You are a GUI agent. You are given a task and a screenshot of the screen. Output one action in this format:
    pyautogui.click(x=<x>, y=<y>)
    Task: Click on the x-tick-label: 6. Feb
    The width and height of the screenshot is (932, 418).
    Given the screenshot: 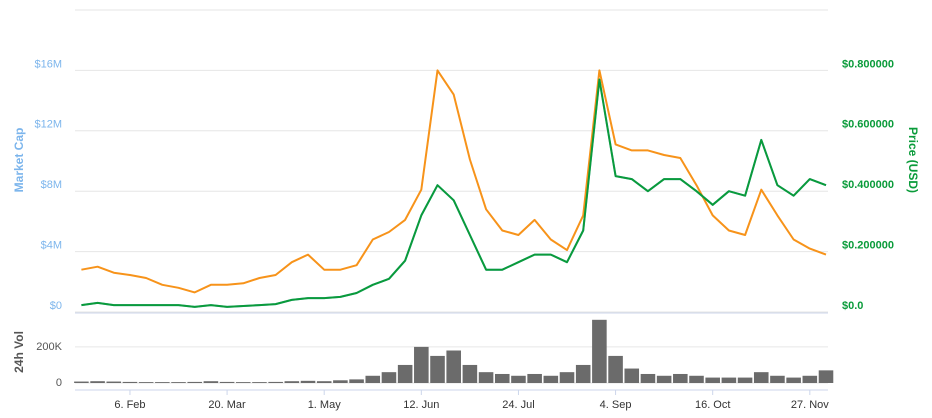 What is the action you would take?
    pyautogui.click(x=129, y=405)
    